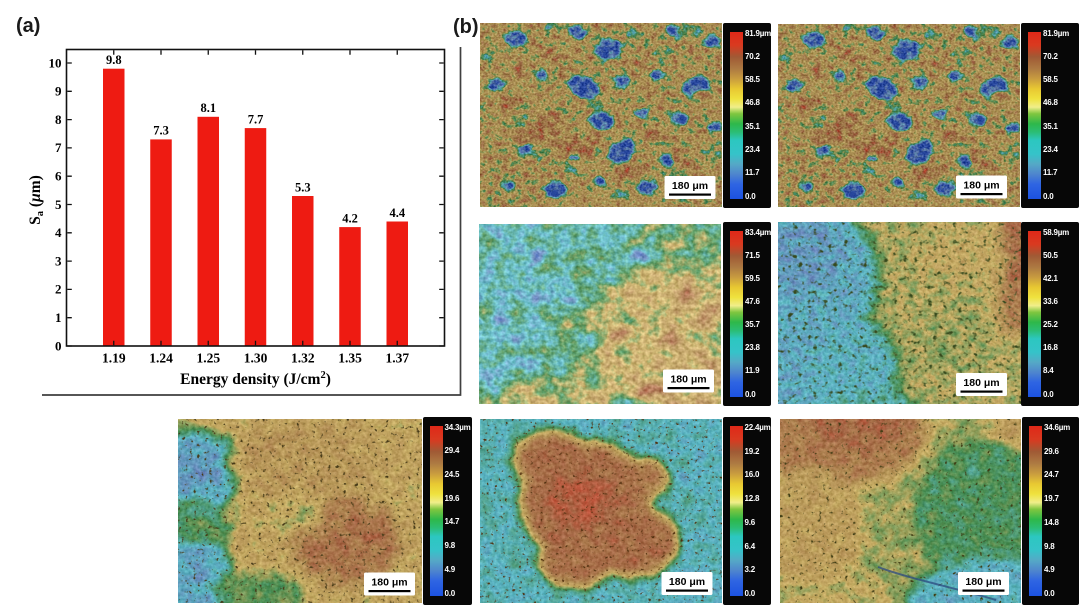 This screenshot has height=612, width=1080. I want to click on svg-text: 2, so click(58, 289).